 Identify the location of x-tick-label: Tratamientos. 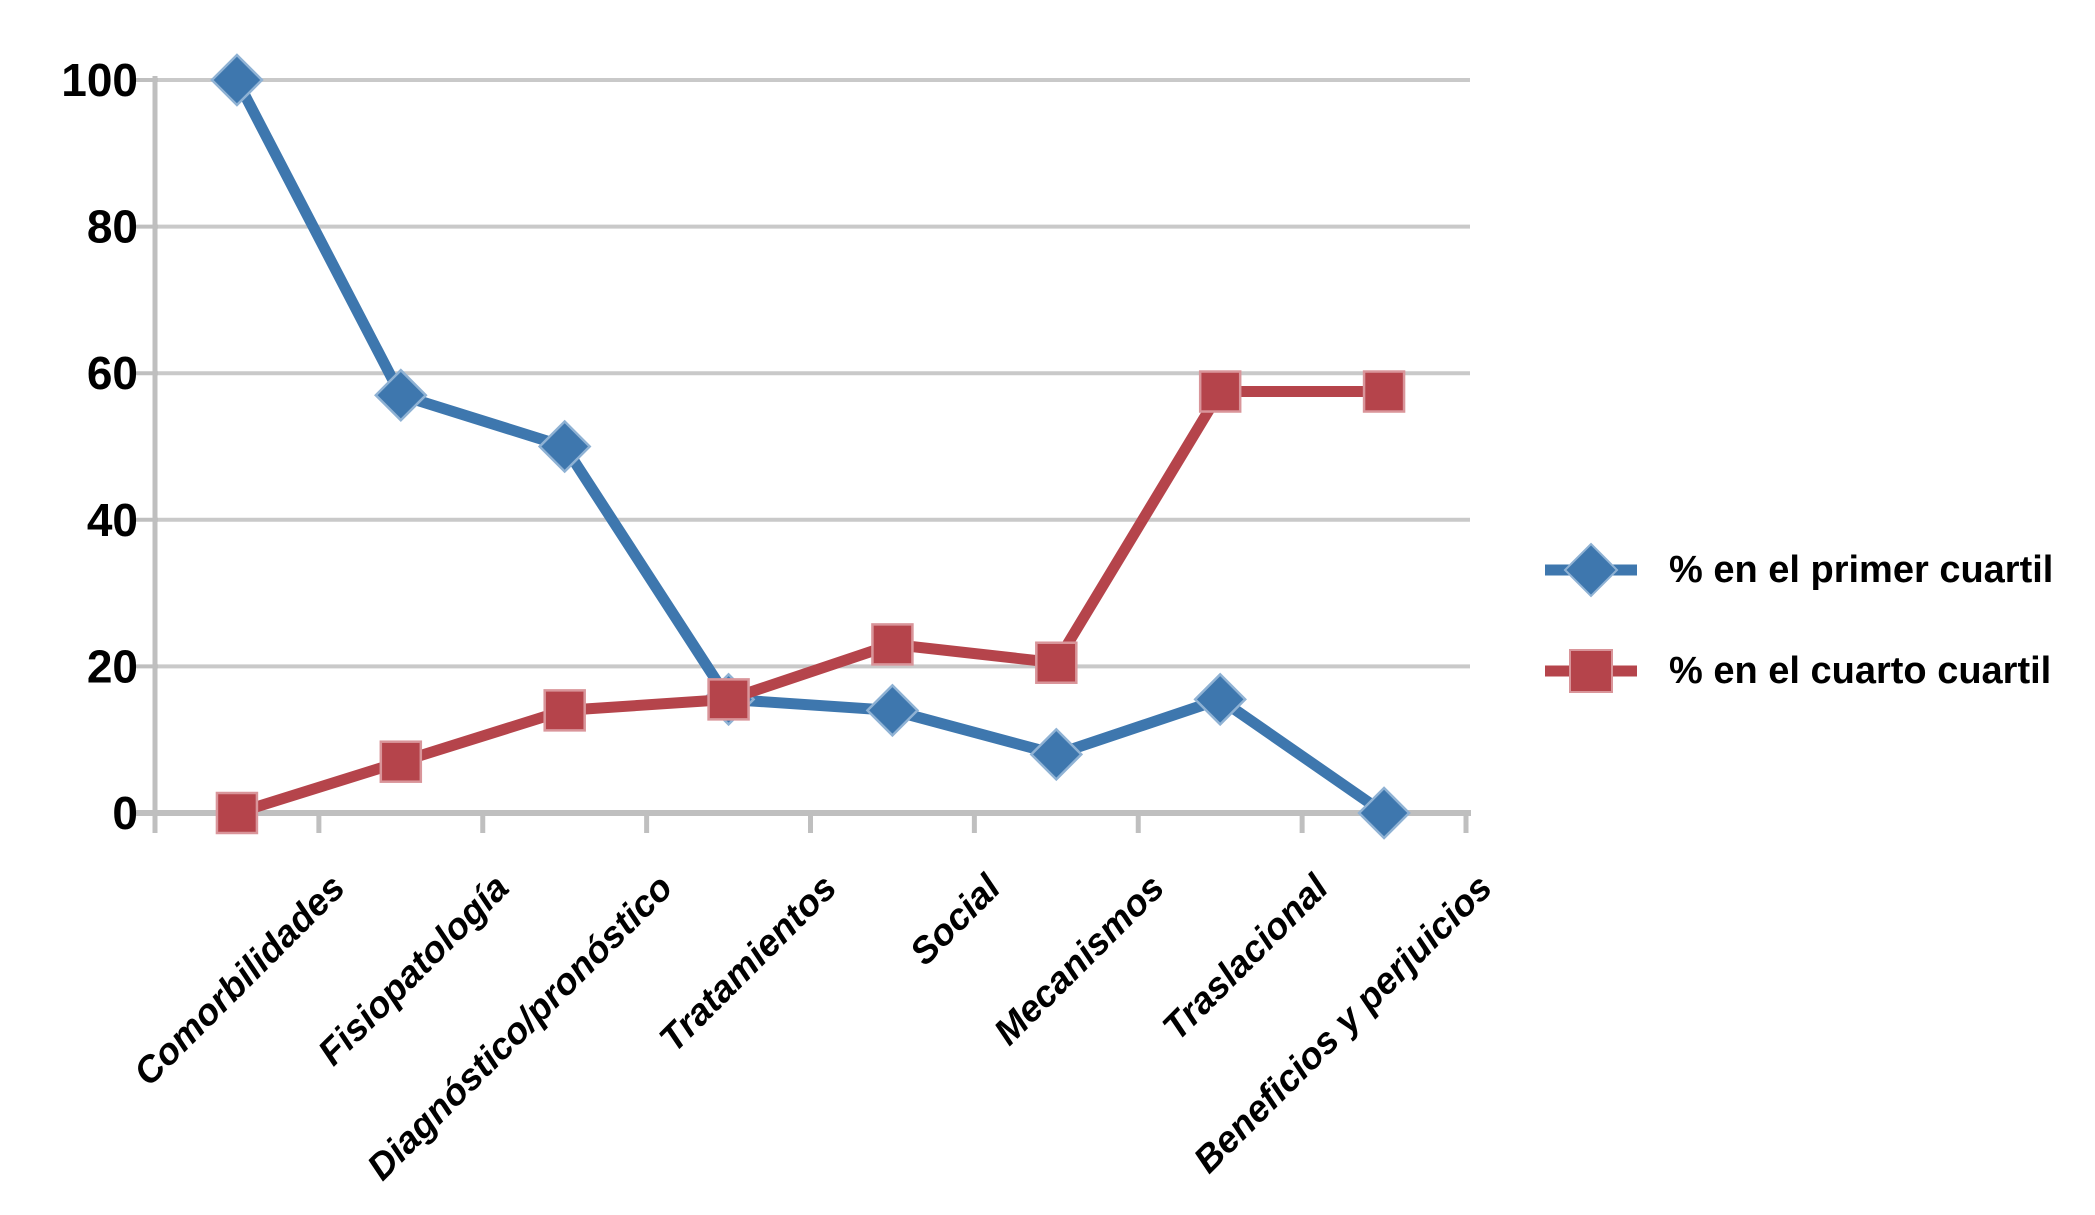
(747, 963).